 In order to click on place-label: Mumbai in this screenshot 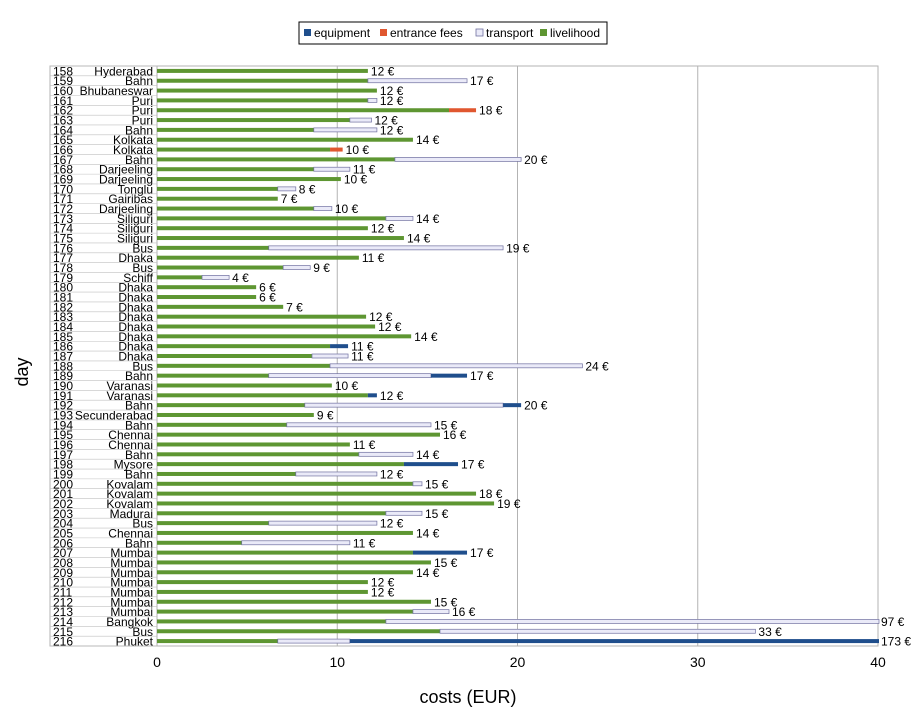, I will do `click(131, 573)`.